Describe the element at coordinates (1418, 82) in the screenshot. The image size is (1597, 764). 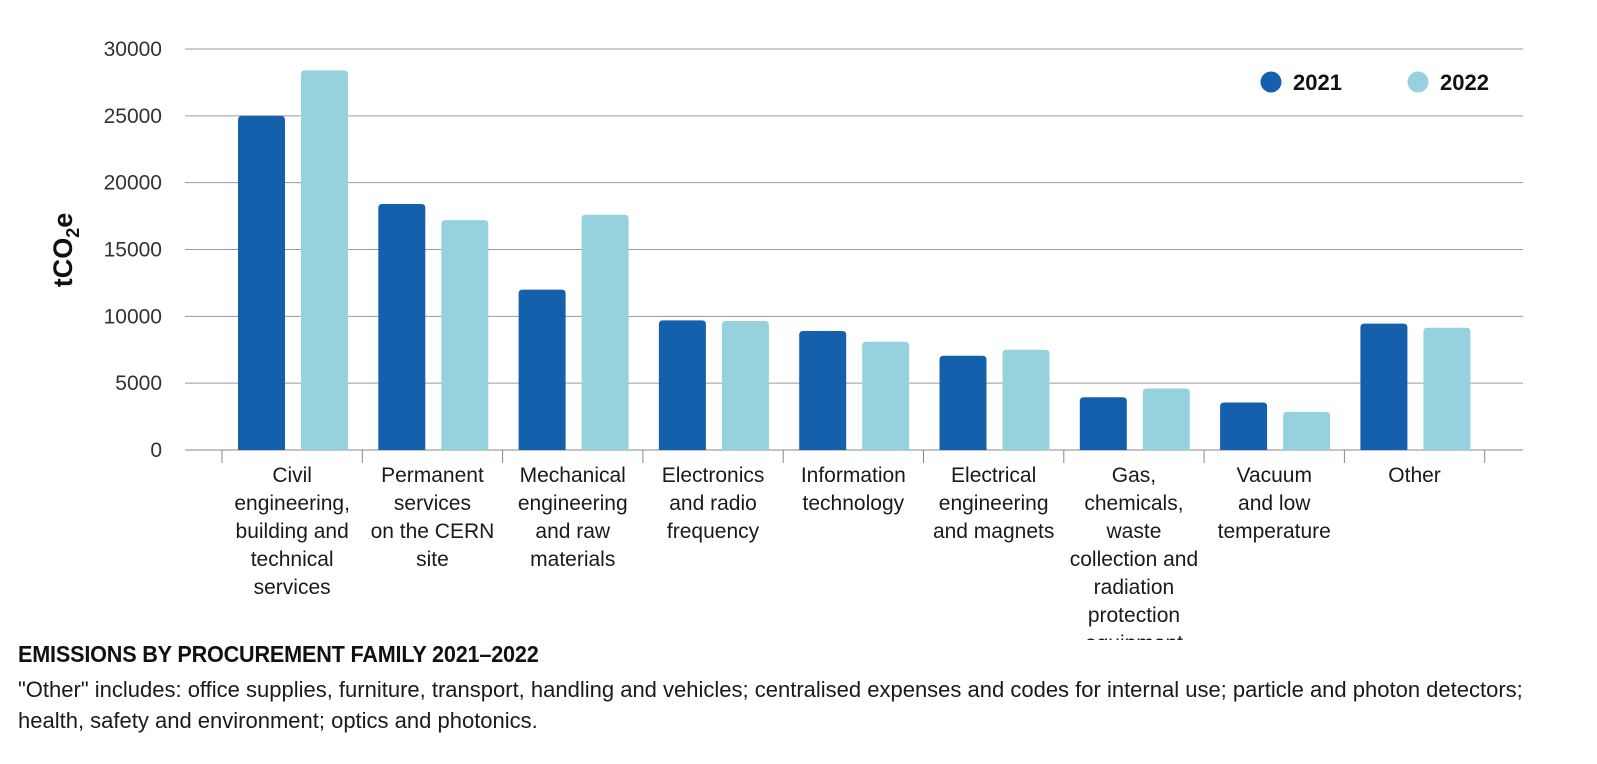
I see `legend-swatch-2022` at that location.